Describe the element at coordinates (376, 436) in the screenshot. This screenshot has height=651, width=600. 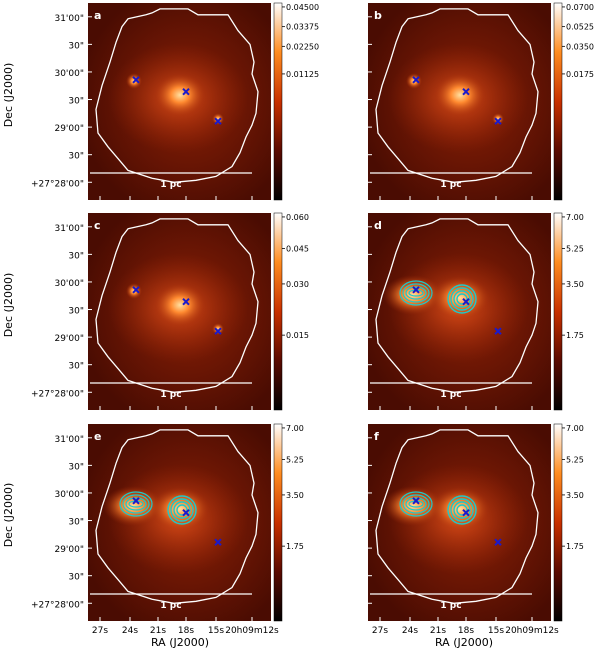
I see `panel-letter: f` at that location.